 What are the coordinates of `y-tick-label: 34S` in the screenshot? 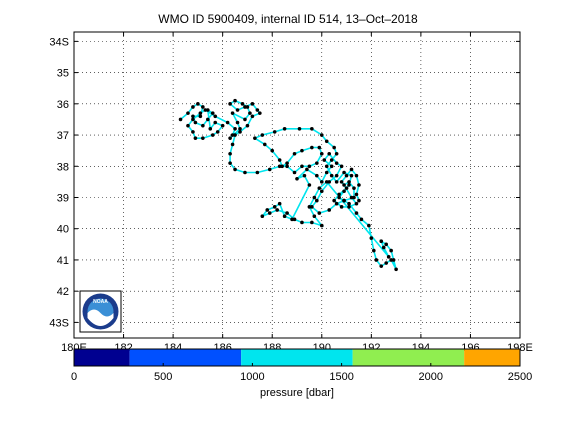 It's located at (59, 42).